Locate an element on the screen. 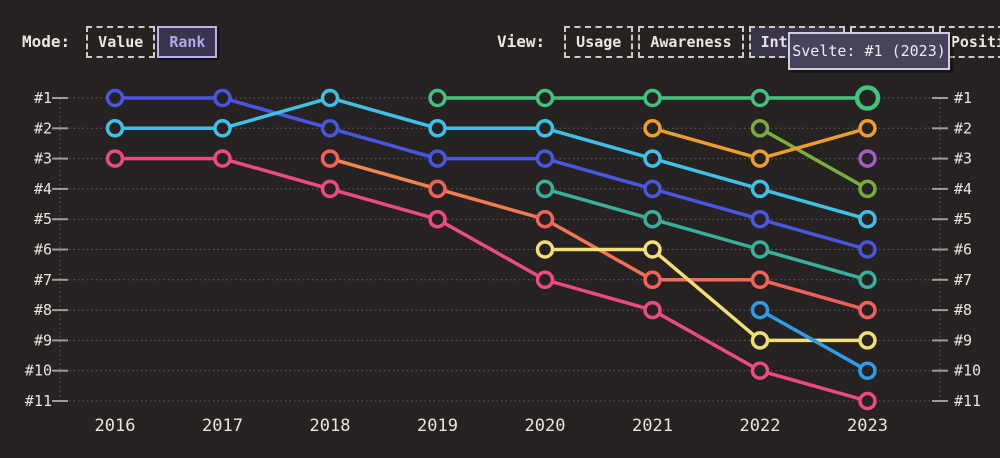 This screenshot has height=458, width=1000. year-label: 2021 is located at coordinates (652, 426).